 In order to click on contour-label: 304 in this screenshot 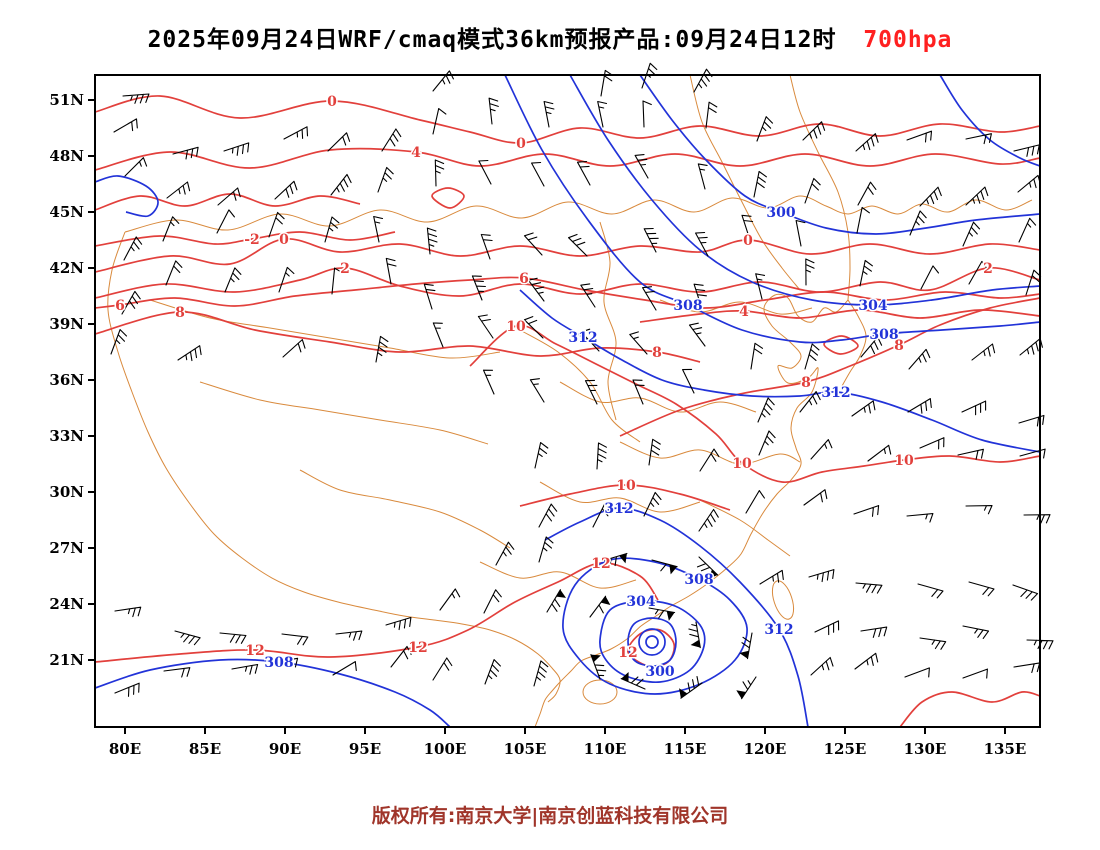, I will do `click(872, 306)`.